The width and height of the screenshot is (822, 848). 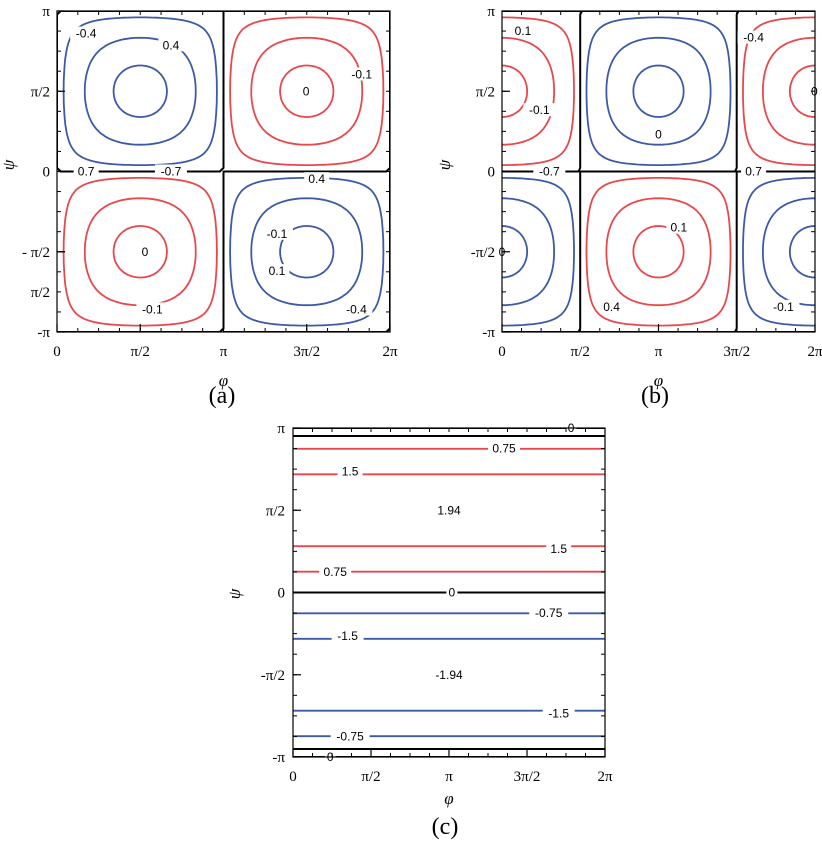 What do you see at coordinates (36, 253) in the screenshot?
I see `y-tick-label: - π/2` at bounding box center [36, 253].